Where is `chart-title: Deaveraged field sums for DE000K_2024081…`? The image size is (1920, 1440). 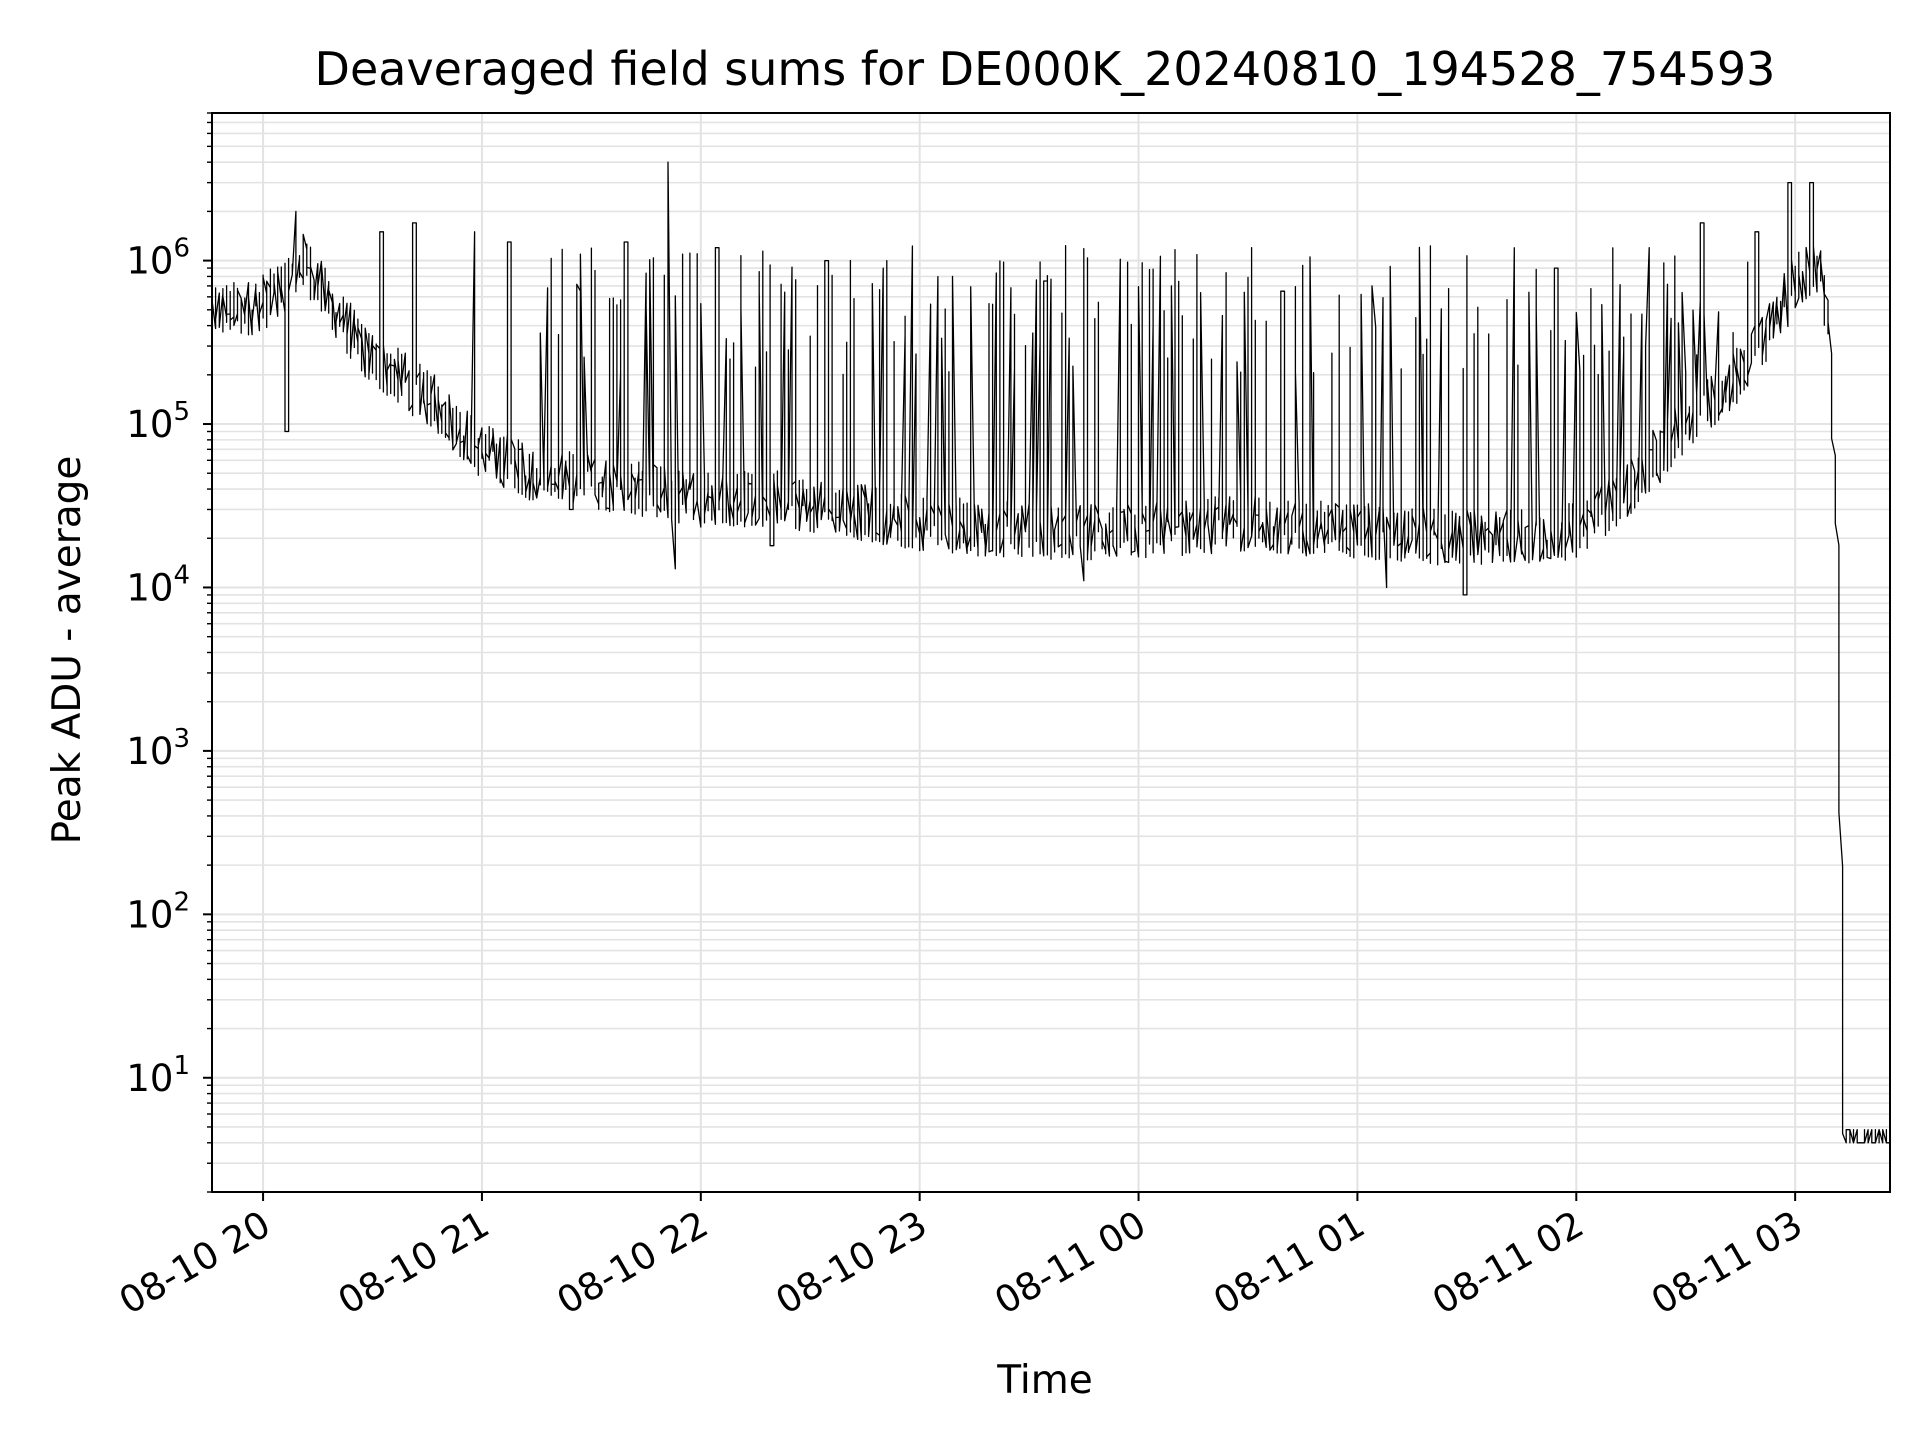 chart-title: Deaveraged field sums for DE000K_2024081… is located at coordinates (1045, 69).